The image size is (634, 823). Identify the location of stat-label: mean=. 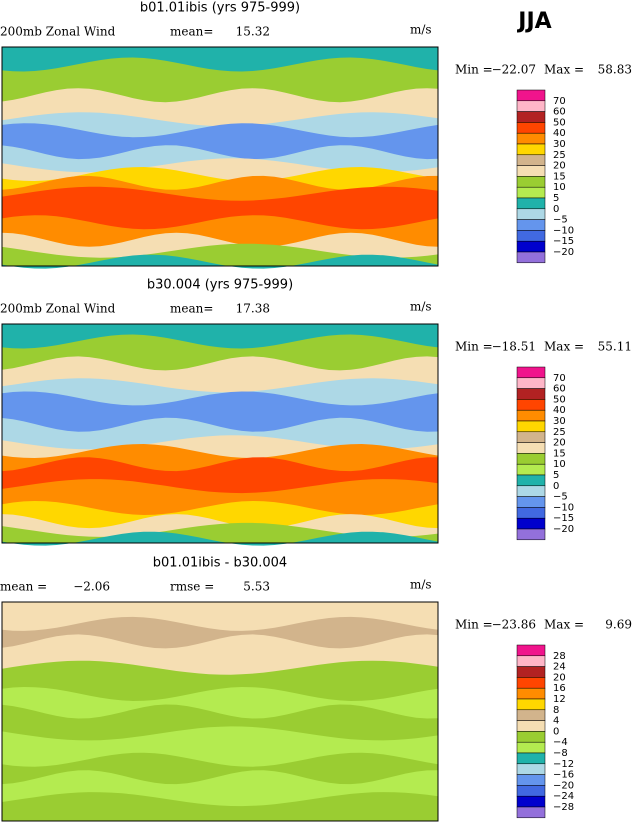
(191, 309).